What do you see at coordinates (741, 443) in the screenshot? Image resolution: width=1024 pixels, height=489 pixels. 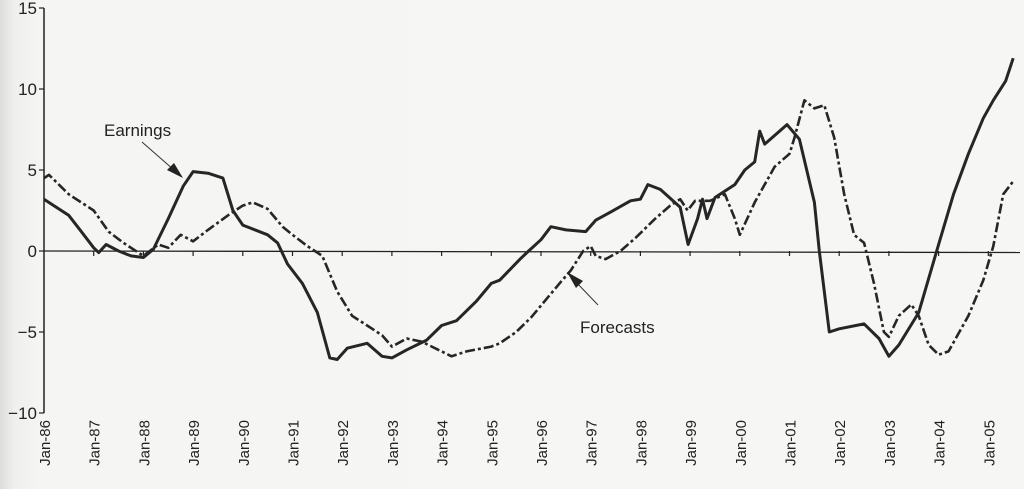 I see `x-tick-label: Jan-00` at bounding box center [741, 443].